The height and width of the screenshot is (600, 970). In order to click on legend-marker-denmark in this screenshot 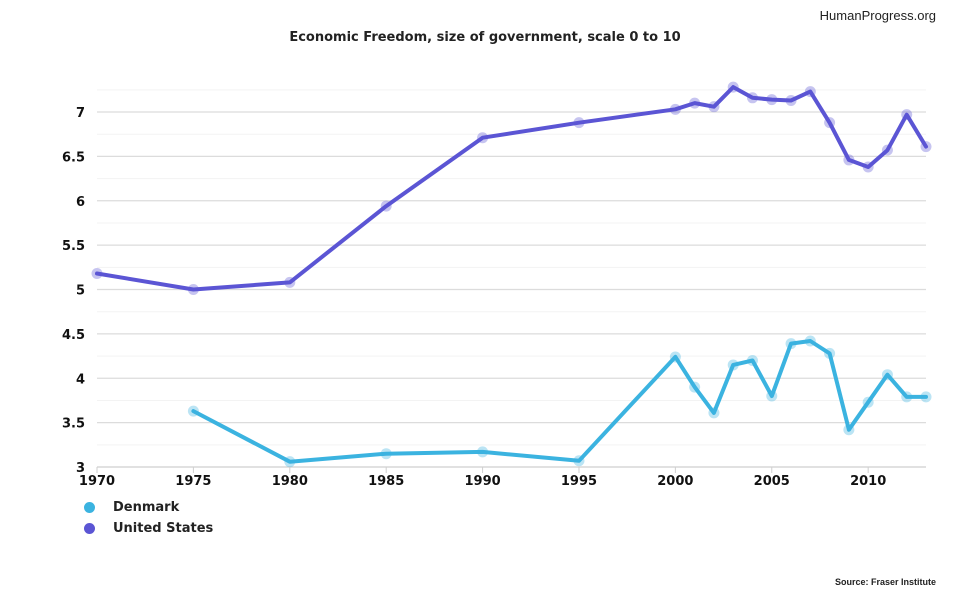, I will do `click(89, 507)`.